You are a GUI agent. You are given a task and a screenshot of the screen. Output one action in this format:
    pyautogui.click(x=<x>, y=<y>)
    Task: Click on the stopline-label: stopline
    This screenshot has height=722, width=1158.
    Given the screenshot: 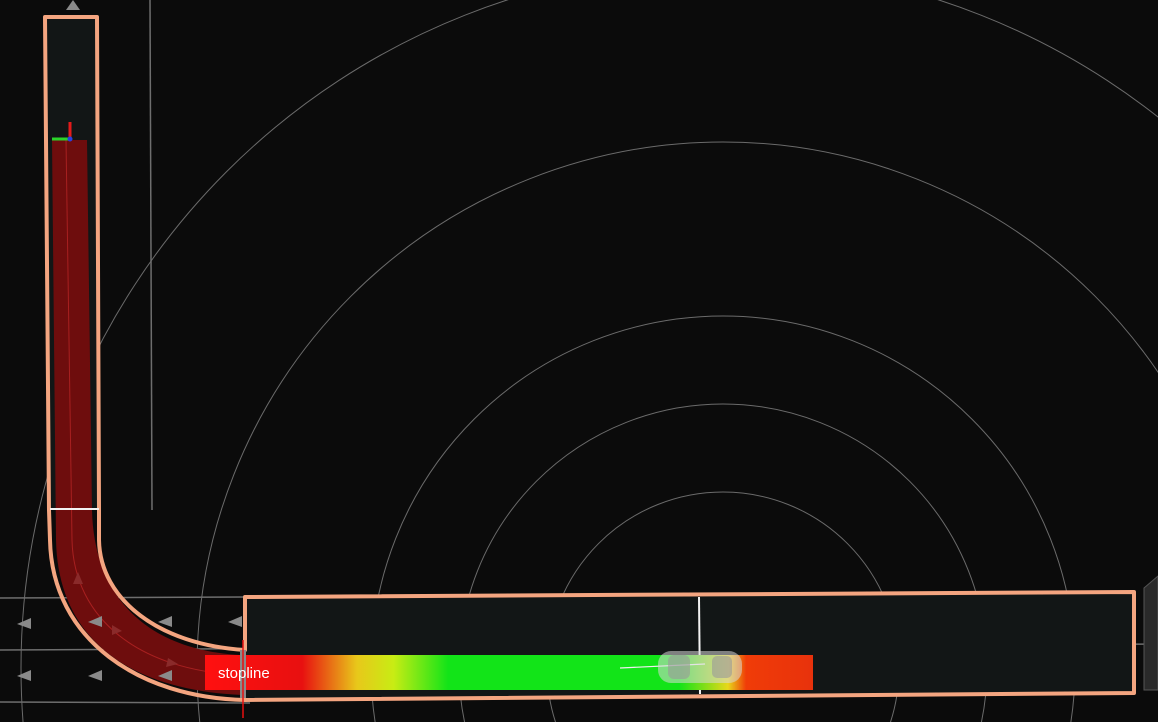 What is the action you would take?
    pyautogui.click(x=244, y=673)
    